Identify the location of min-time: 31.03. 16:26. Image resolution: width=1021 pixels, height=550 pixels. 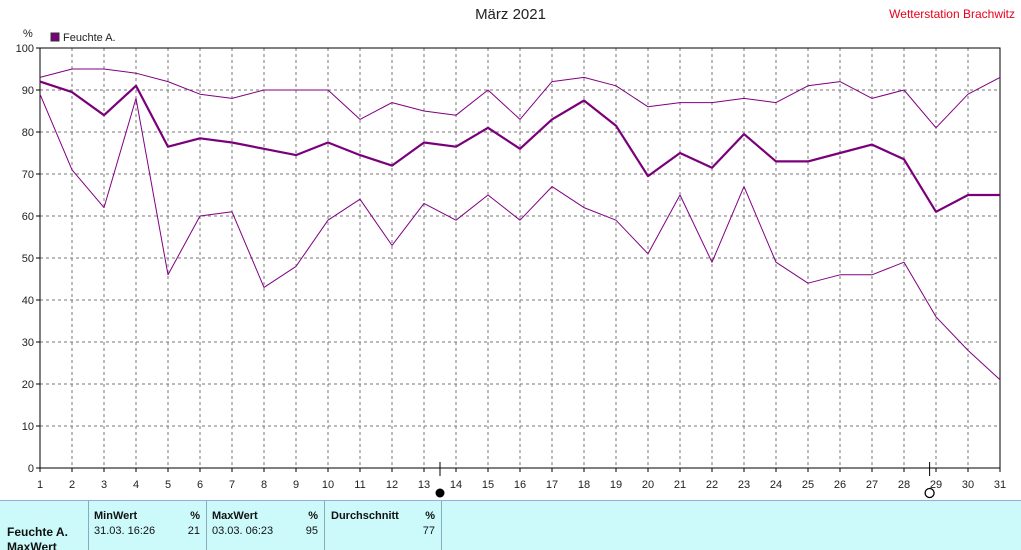
(125, 531).